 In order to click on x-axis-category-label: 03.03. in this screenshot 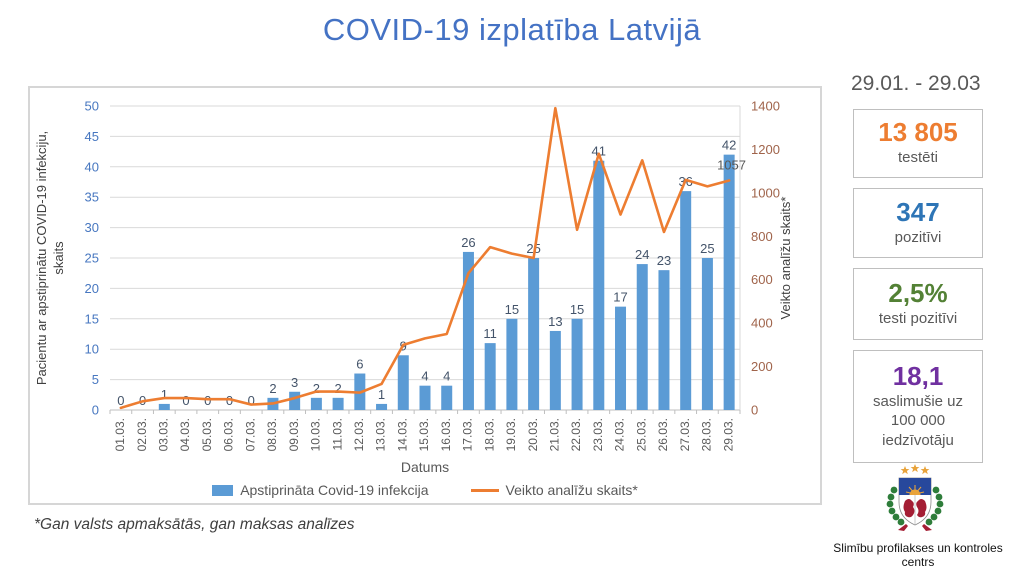, I will do `click(163, 434)`.